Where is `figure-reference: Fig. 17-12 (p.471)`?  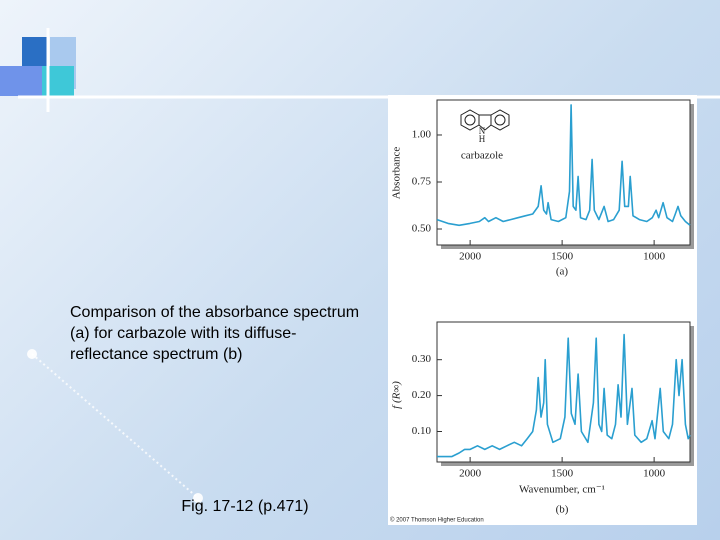 figure-reference: Fig. 17-12 (p.471) is located at coordinates (245, 506).